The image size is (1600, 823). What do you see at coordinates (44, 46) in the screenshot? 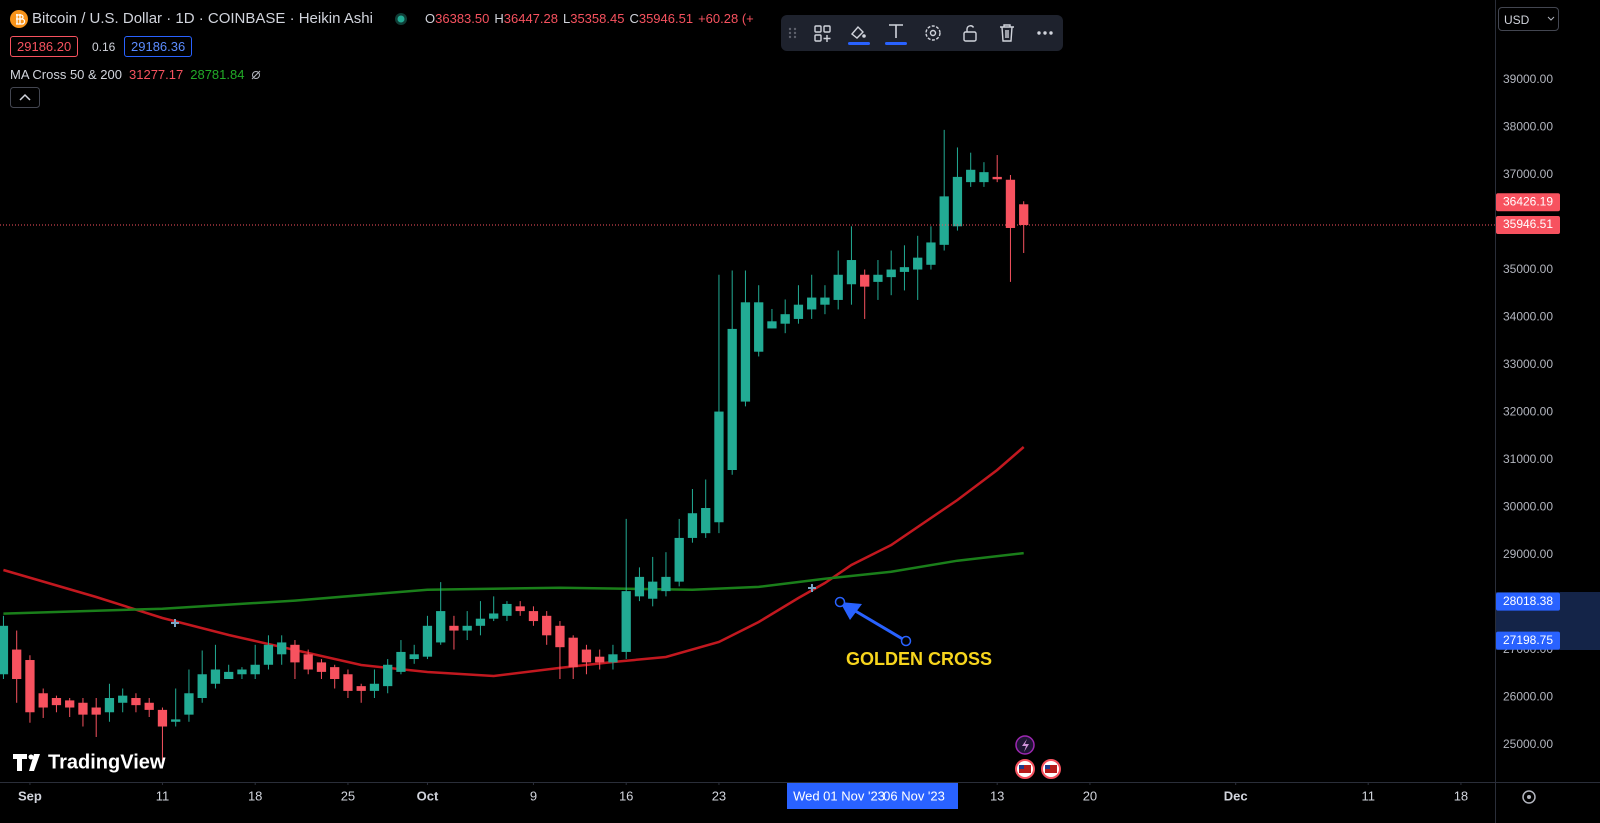
I see `sell-button: 29186.20` at bounding box center [44, 46].